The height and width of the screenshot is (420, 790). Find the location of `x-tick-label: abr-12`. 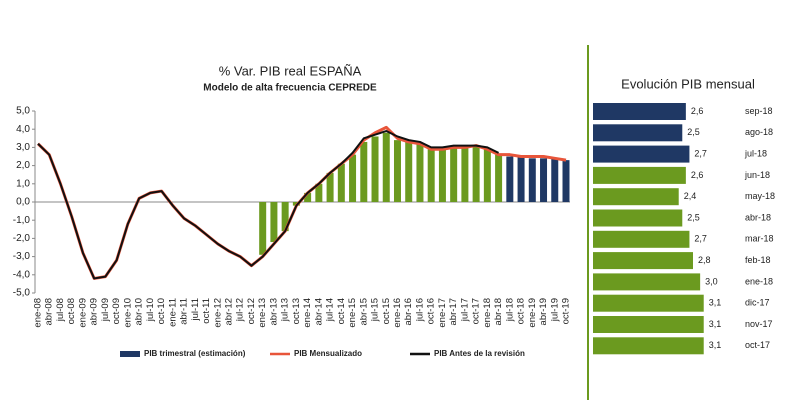

x-tick-label: abr-12 is located at coordinates (228, 311).